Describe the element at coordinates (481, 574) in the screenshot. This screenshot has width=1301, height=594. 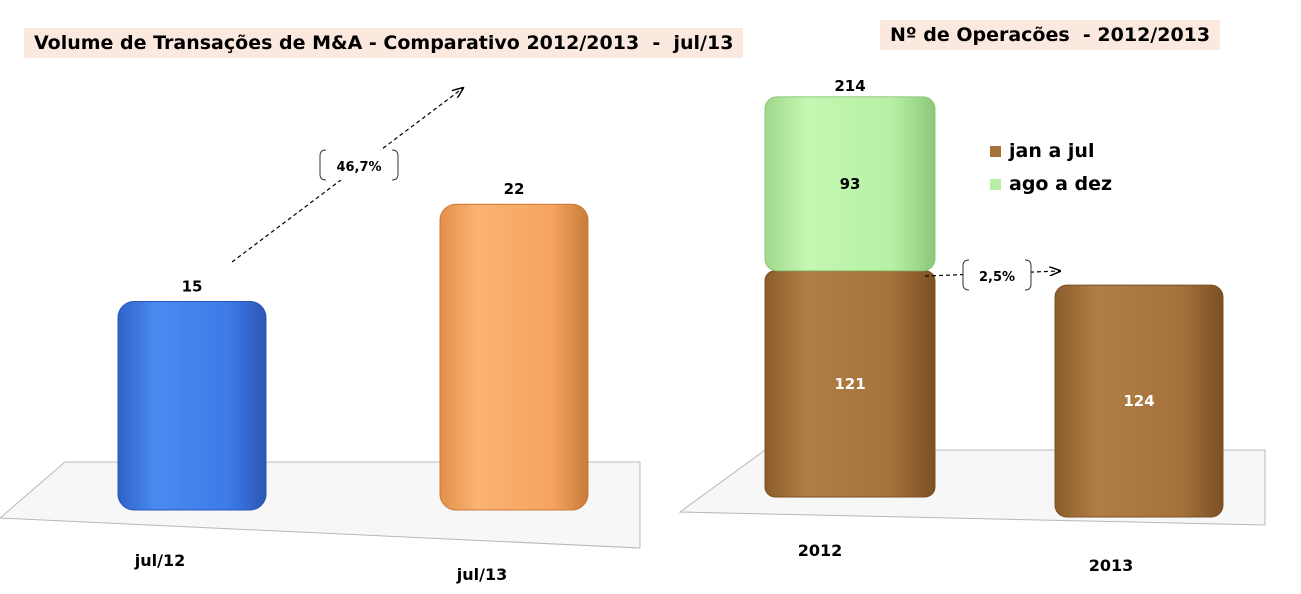
I see `category-label-jul13: jul/13` at that location.